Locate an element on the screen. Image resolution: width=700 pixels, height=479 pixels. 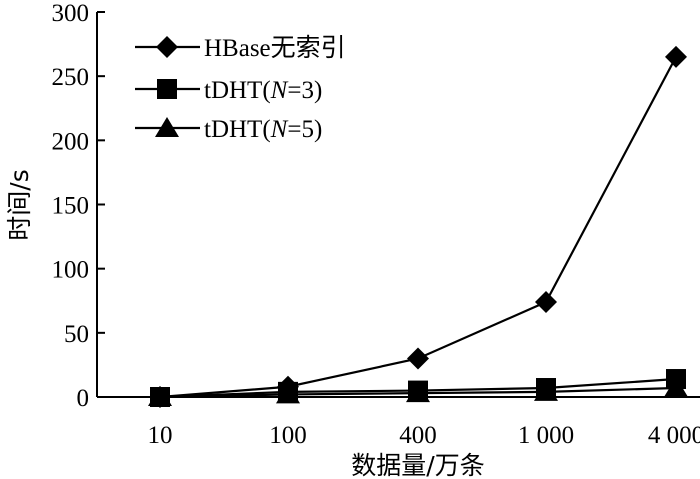
y-axis-title: 时间/s is located at coordinates (19, 204).